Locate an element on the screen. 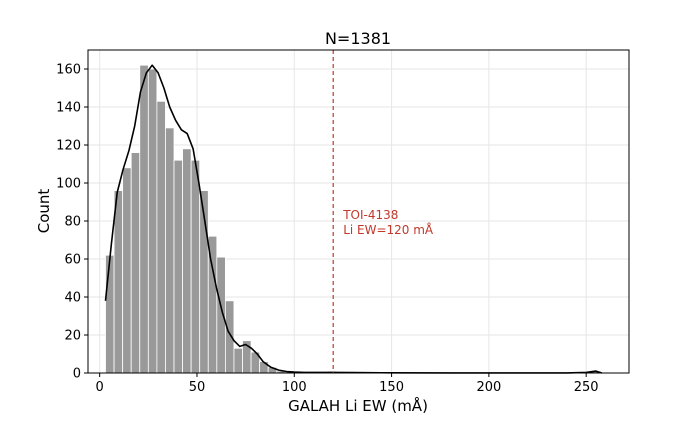 This screenshot has width=698, height=424. y-axis-title: Count is located at coordinates (44, 211).